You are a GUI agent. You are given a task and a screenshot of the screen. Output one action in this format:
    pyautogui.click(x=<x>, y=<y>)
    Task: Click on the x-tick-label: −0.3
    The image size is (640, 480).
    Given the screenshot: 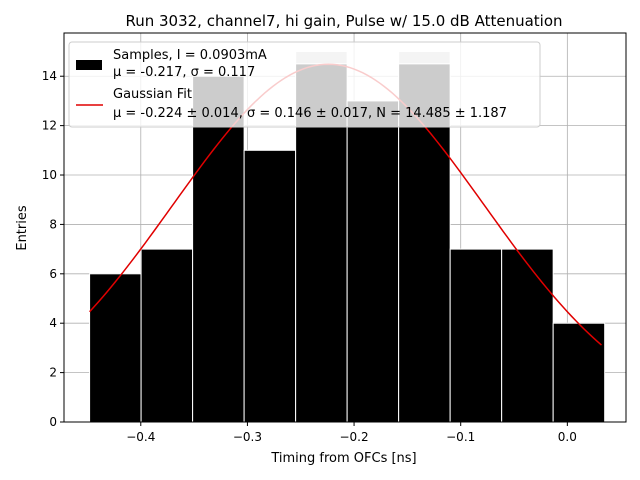 What is the action you would take?
    pyautogui.click(x=247, y=437)
    